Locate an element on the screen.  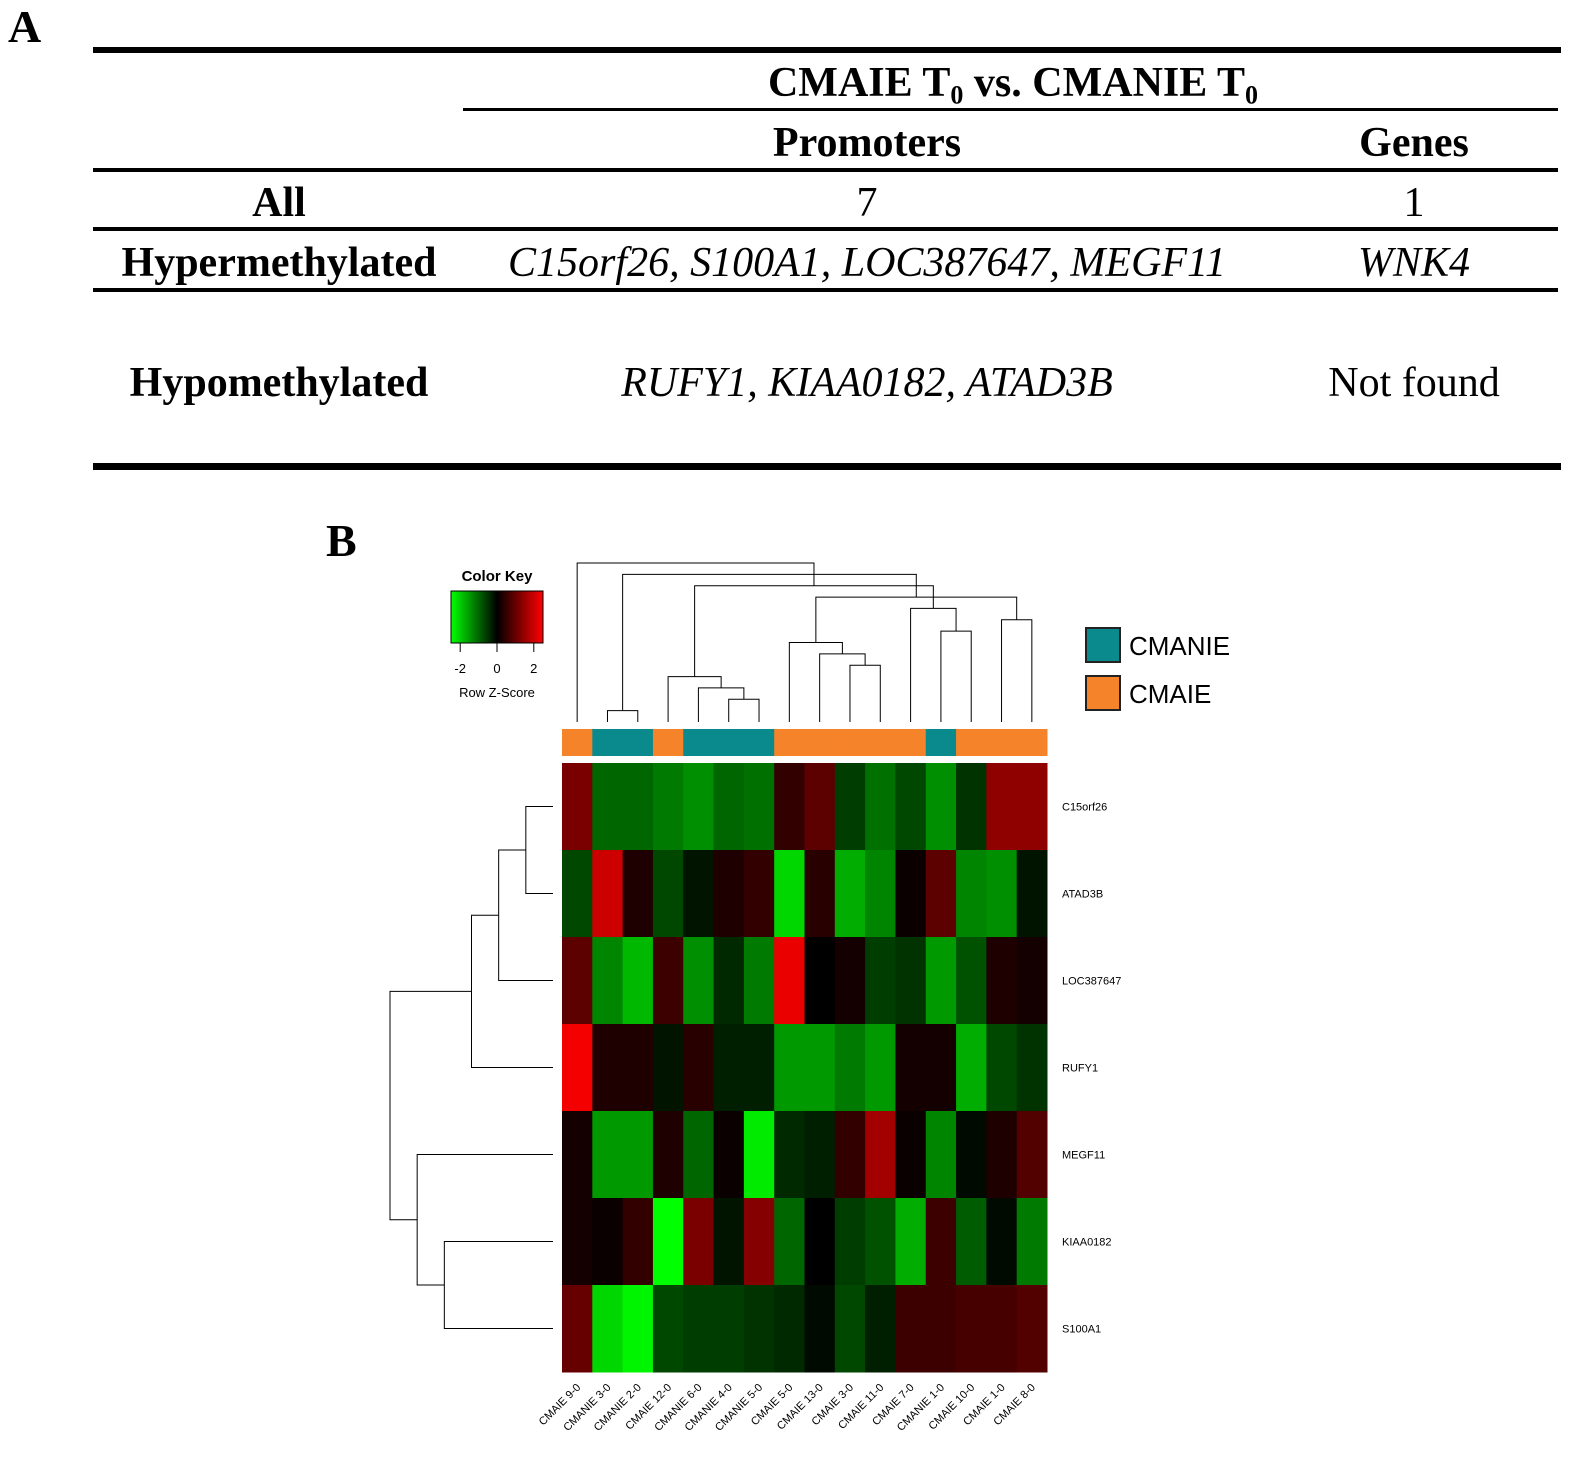
row-all-label: All is located at coordinates (279, 203).